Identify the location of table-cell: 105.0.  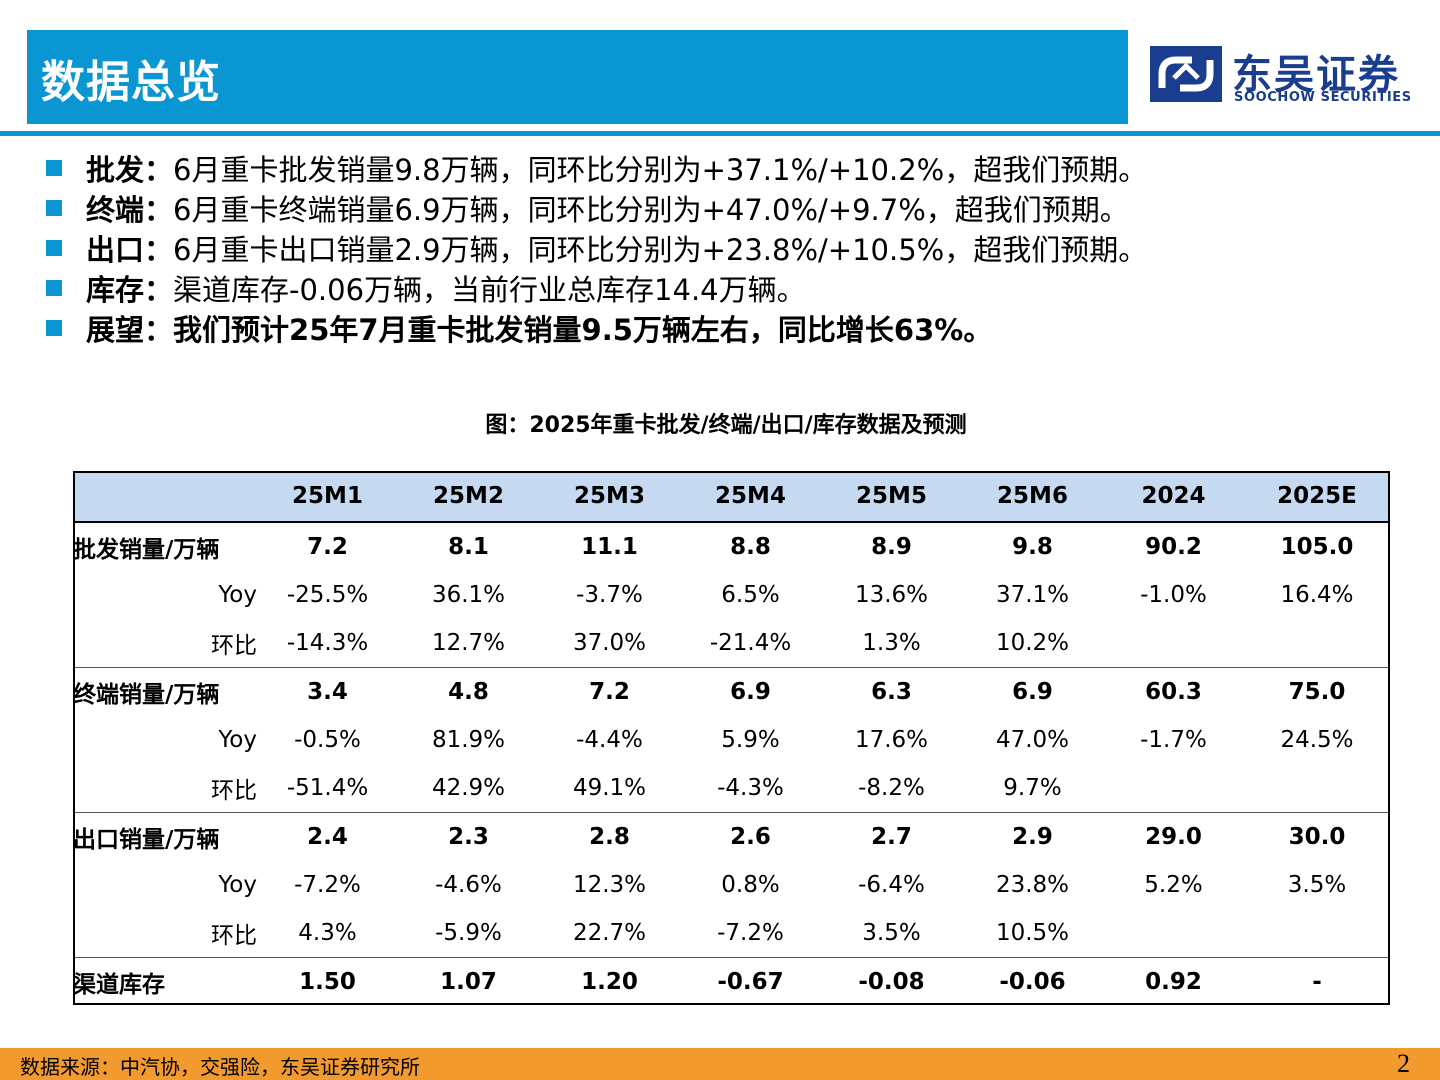
(1317, 547).